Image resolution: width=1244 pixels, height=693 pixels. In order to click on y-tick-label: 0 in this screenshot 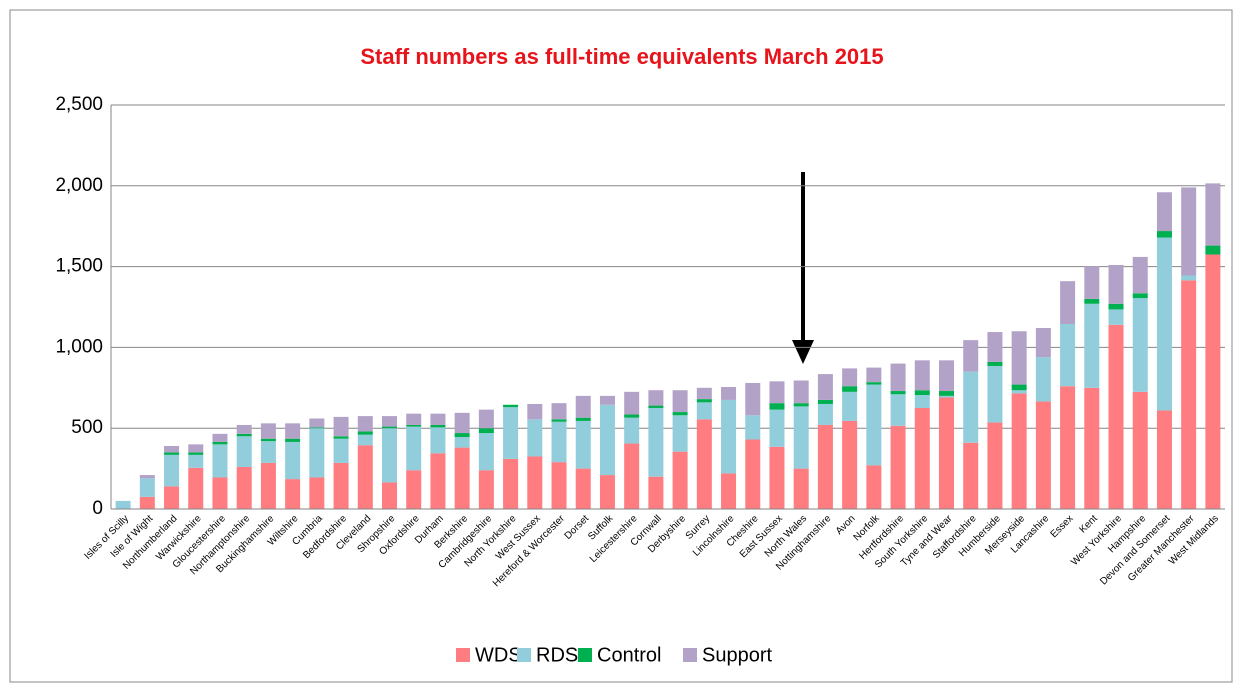, I will do `click(97, 508)`.